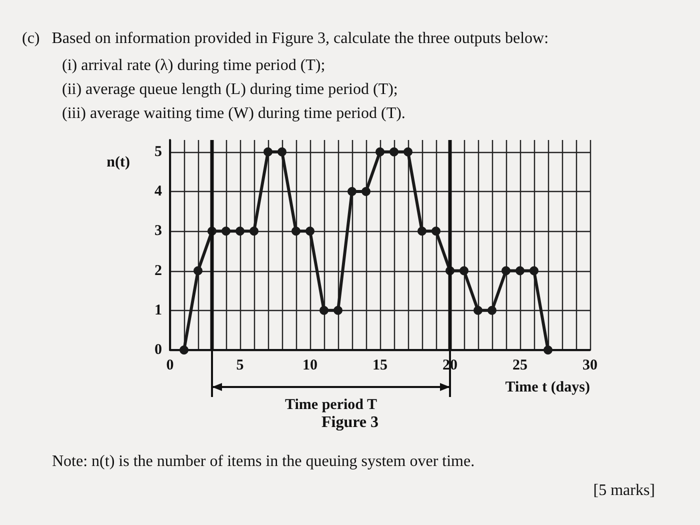 The height and width of the screenshot is (525, 700). Describe the element at coordinates (240, 366) in the screenshot. I see `x-tick-label: 5` at that location.